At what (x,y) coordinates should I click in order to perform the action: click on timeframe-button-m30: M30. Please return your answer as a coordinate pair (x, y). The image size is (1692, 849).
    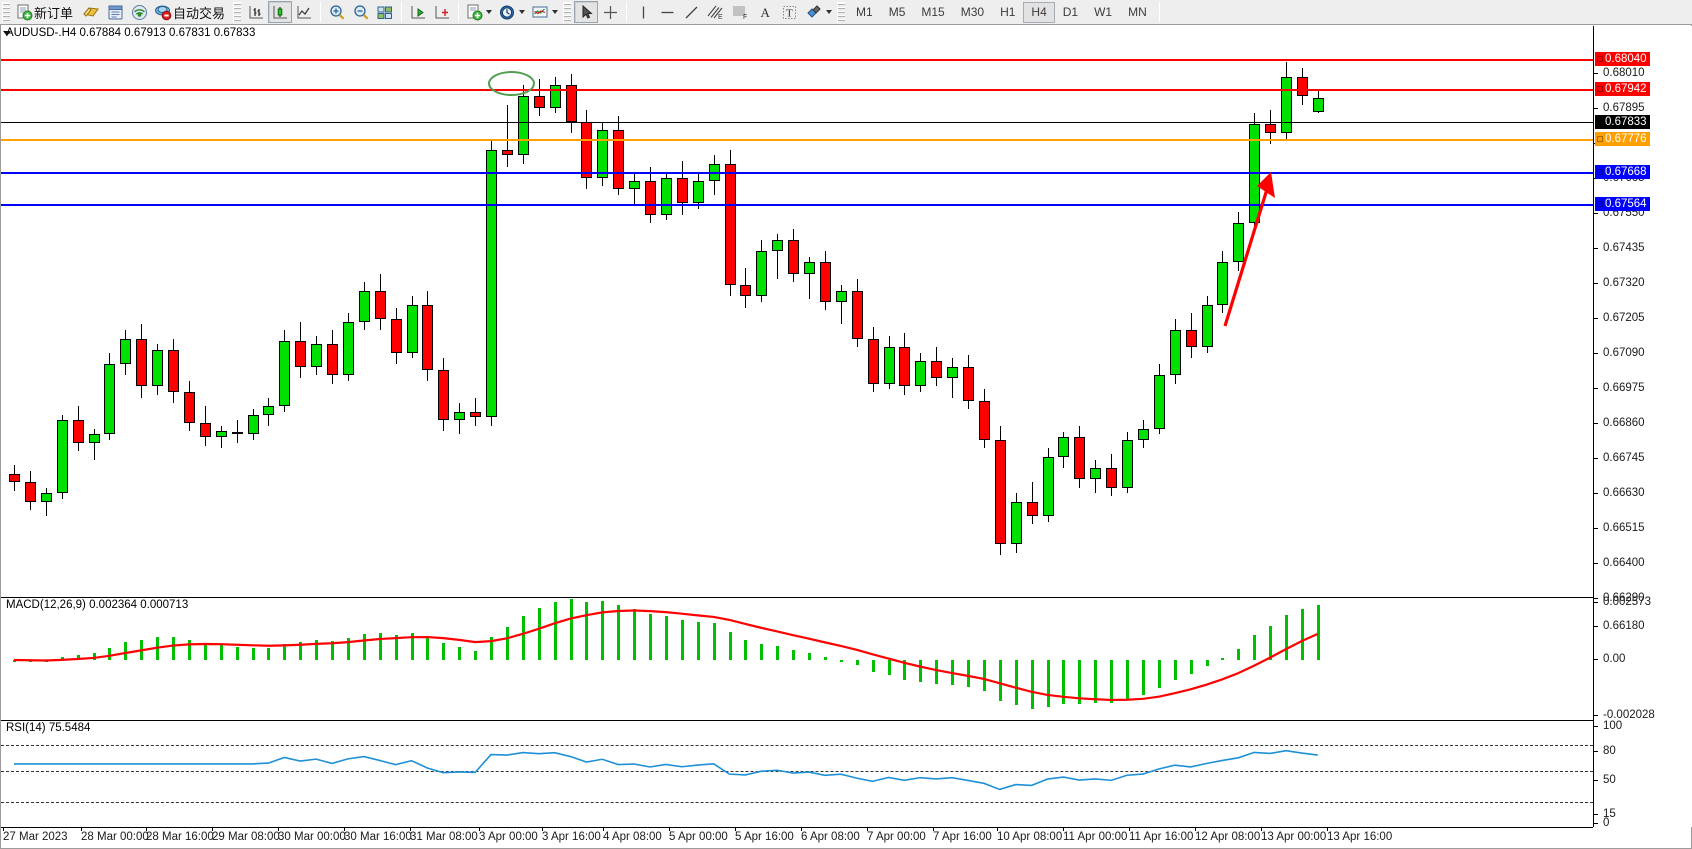
    Looking at the image, I should click on (972, 12).